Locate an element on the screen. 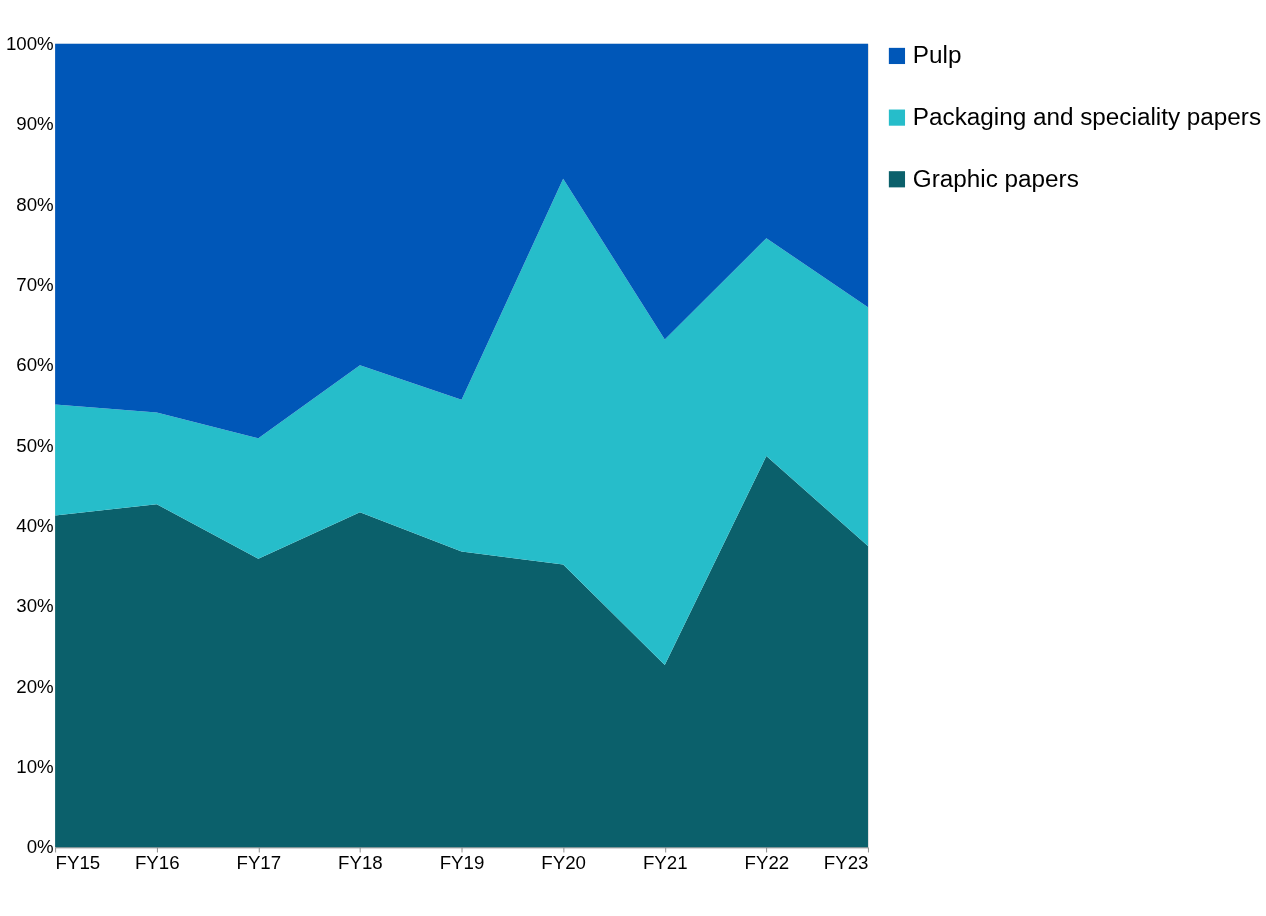  y-tick-label: 70% is located at coordinates (35, 284).